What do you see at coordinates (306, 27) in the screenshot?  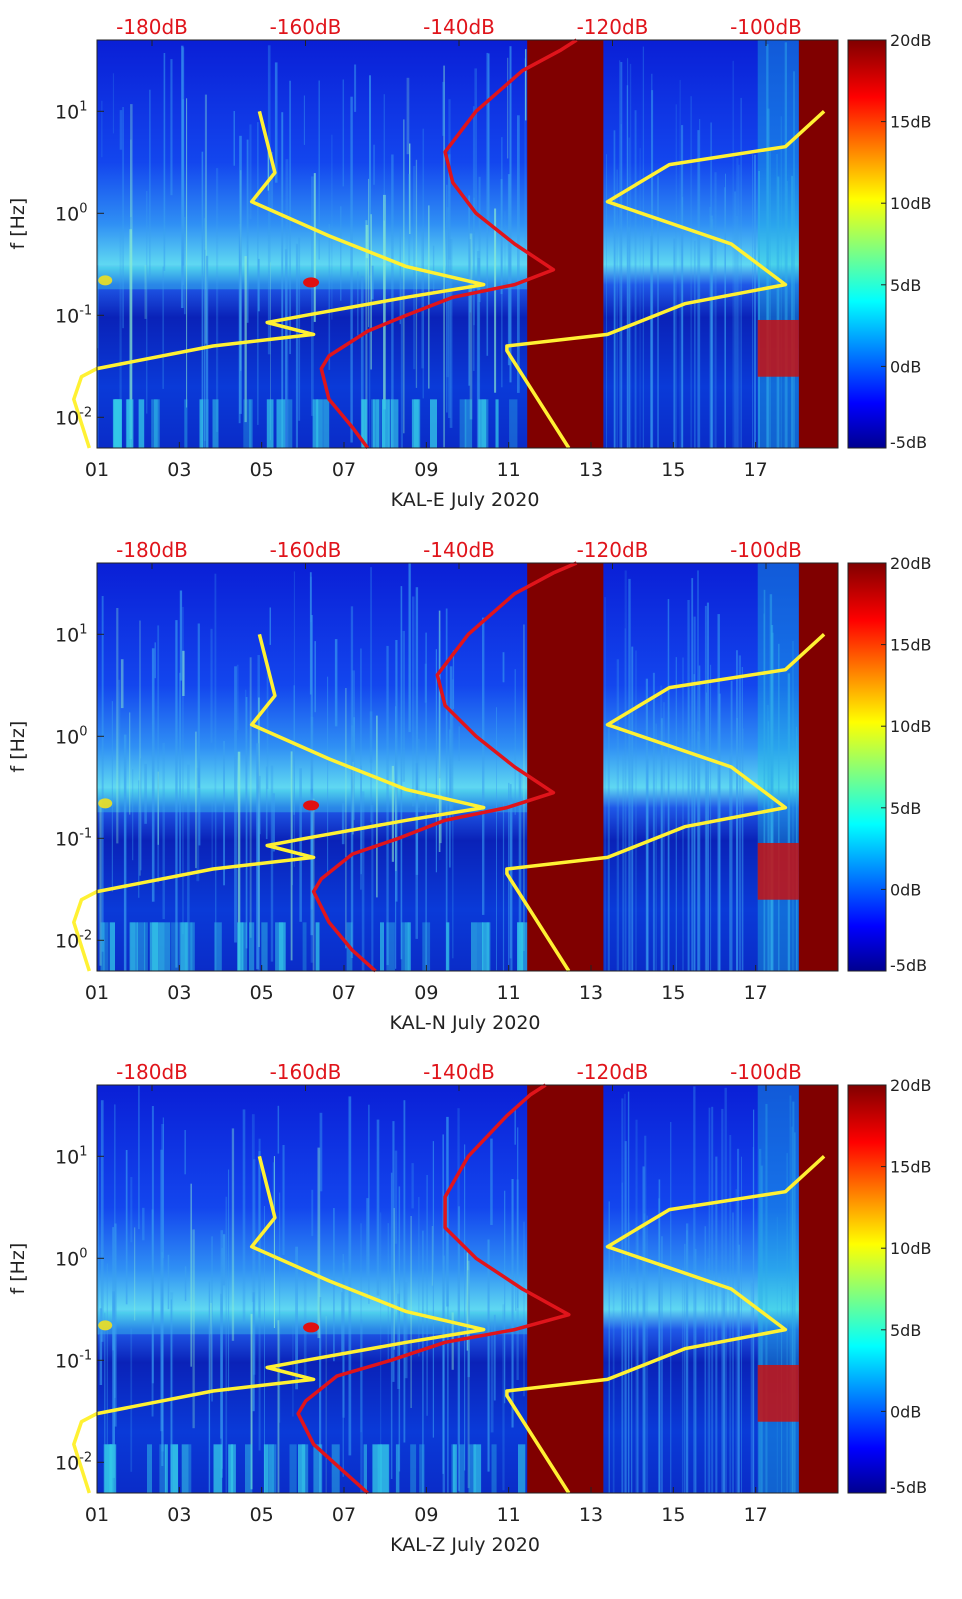 I see `top-axis-label: -160dB` at bounding box center [306, 27].